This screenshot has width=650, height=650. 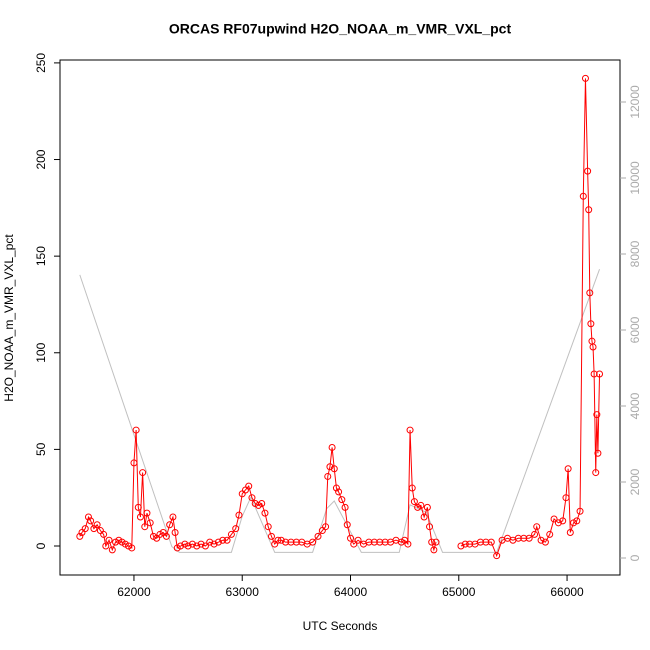 I want to click on x-tick-label: 64000, so click(x=351, y=592).